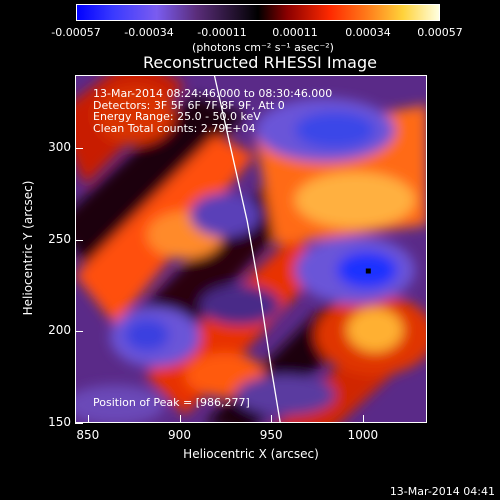  Describe the element at coordinates (177, 116) in the screenshot. I see `annotation-energy: Energy Range: 25.0 - 50.0 keV` at that location.